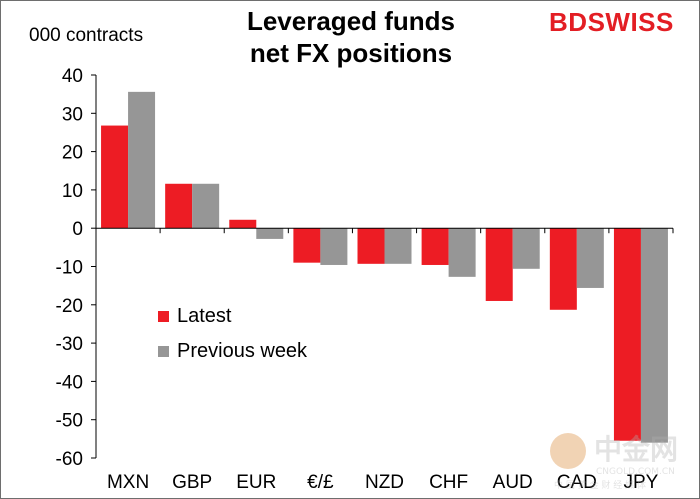 Image resolution: width=700 pixels, height=499 pixels. What do you see at coordinates (86, 35) in the screenshot?
I see `y-axis-unit-label: 000 contracts` at bounding box center [86, 35].